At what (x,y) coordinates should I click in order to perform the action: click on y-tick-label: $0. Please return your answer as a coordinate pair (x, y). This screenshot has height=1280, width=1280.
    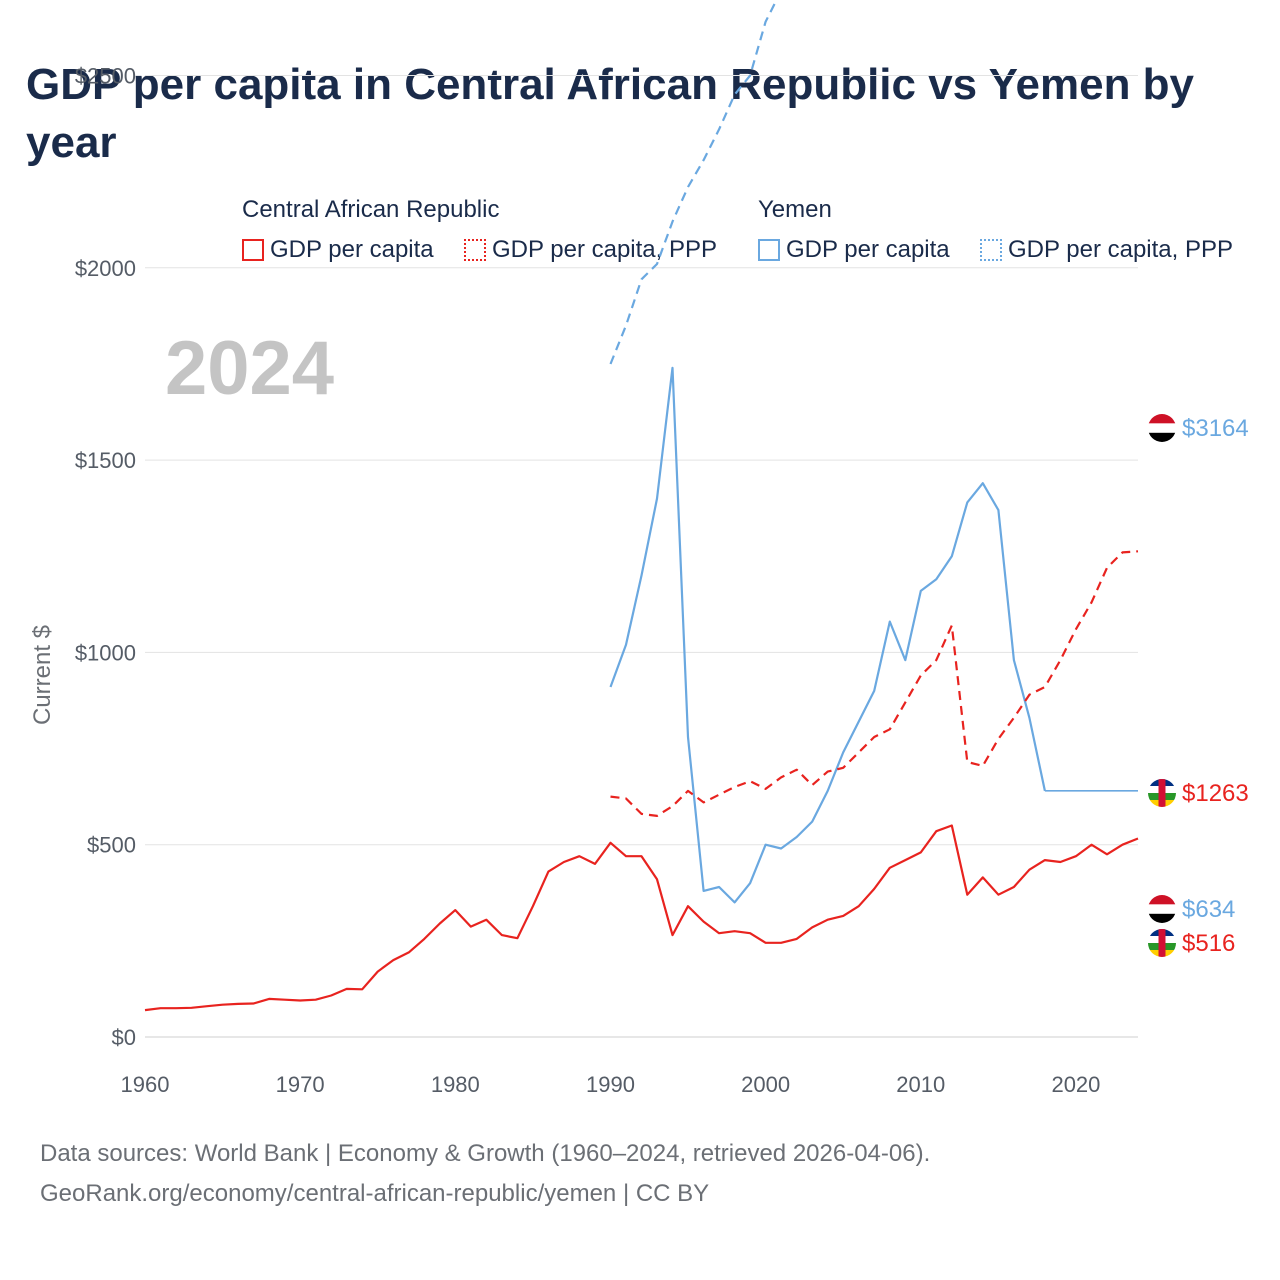
    Looking at the image, I should click on (124, 1037).